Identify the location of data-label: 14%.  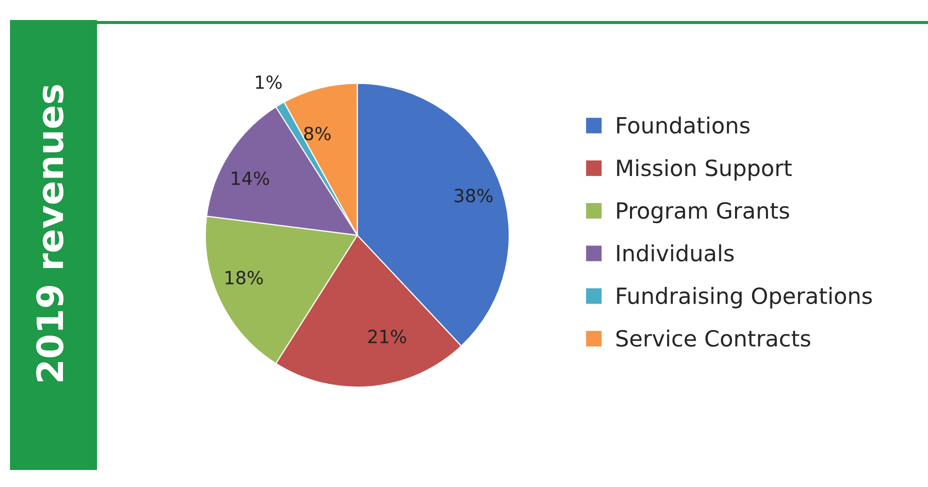
(251, 178).